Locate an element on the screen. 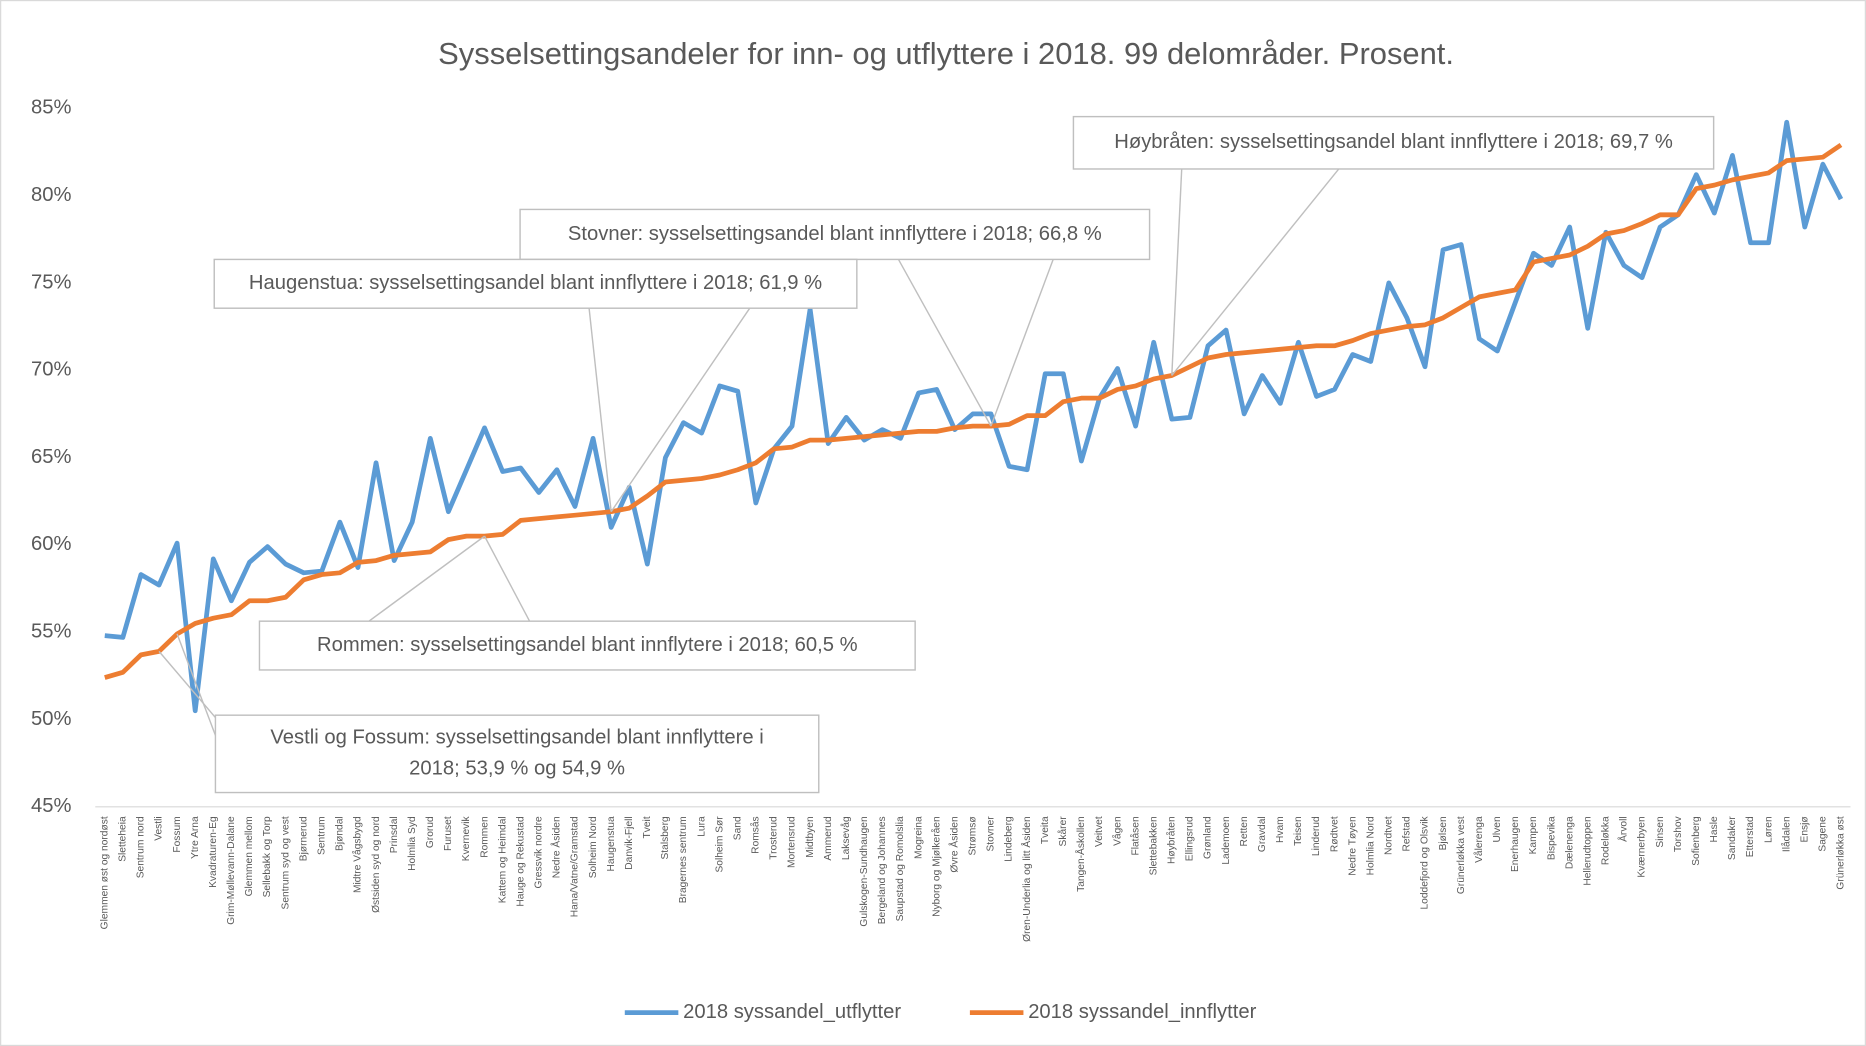  y-tick-label: 50% is located at coordinates (51, 719).